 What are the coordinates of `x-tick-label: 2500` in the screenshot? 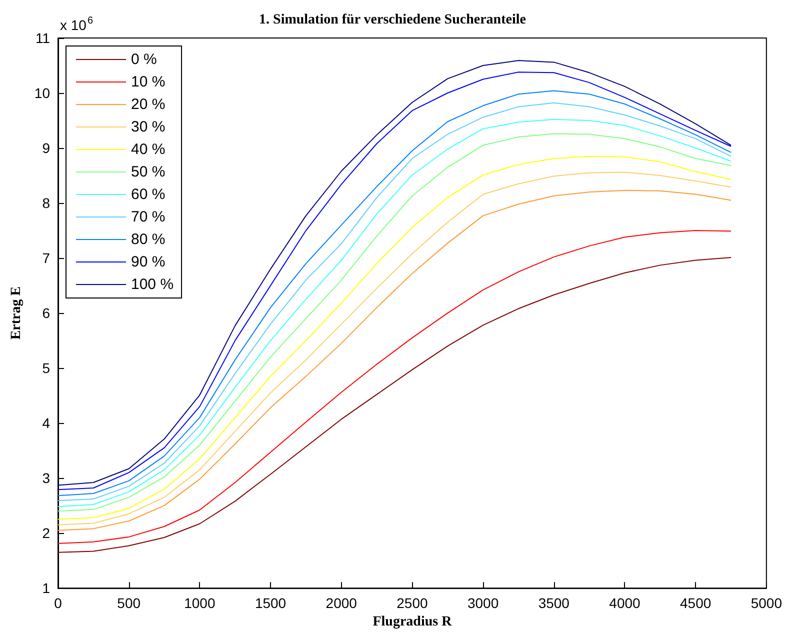 It's located at (412, 603).